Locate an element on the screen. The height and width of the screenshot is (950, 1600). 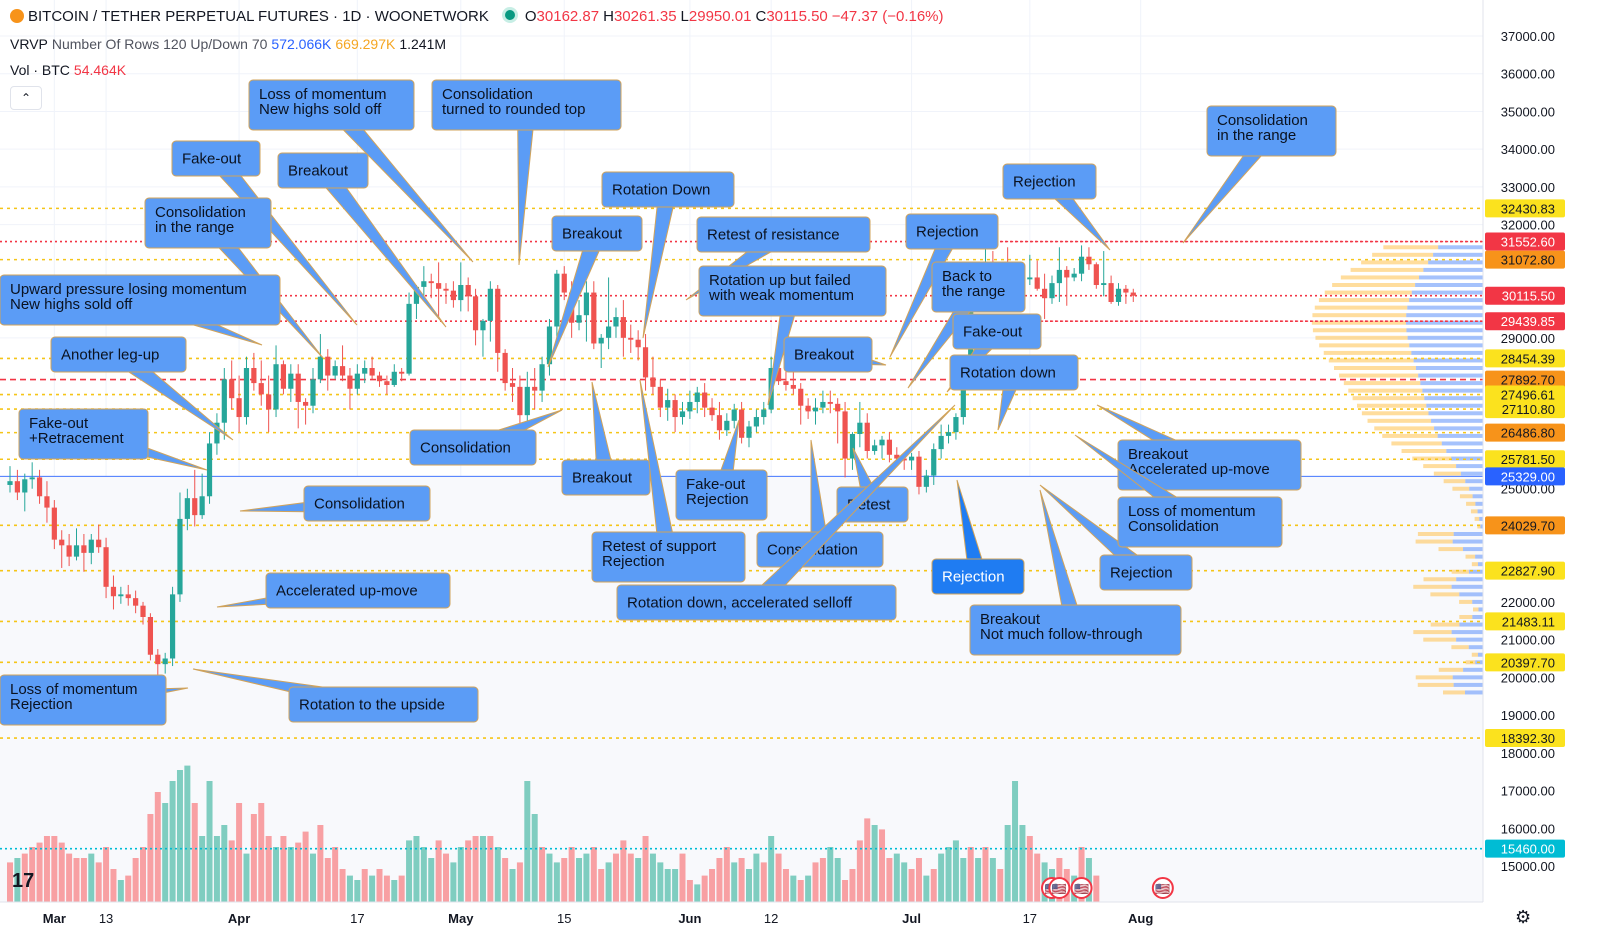
callout: Rotation down, accelerated selloff is located at coordinates (786, 512).